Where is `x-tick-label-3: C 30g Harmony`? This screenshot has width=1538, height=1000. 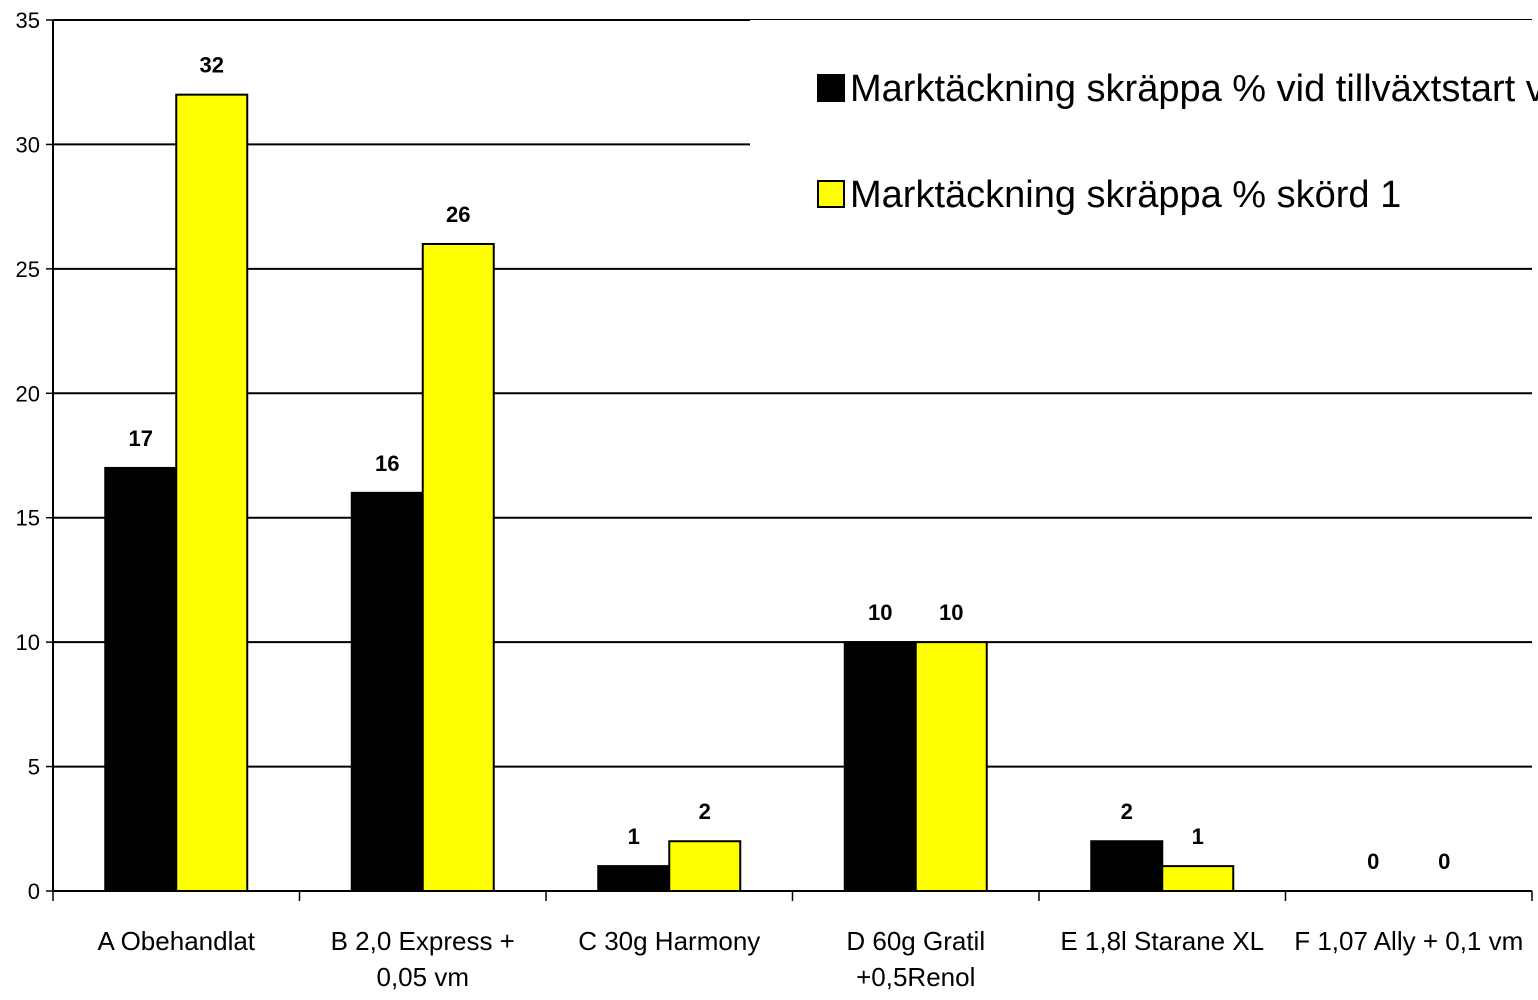
x-tick-label-3: C 30g Harmony is located at coordinates (669, 941).